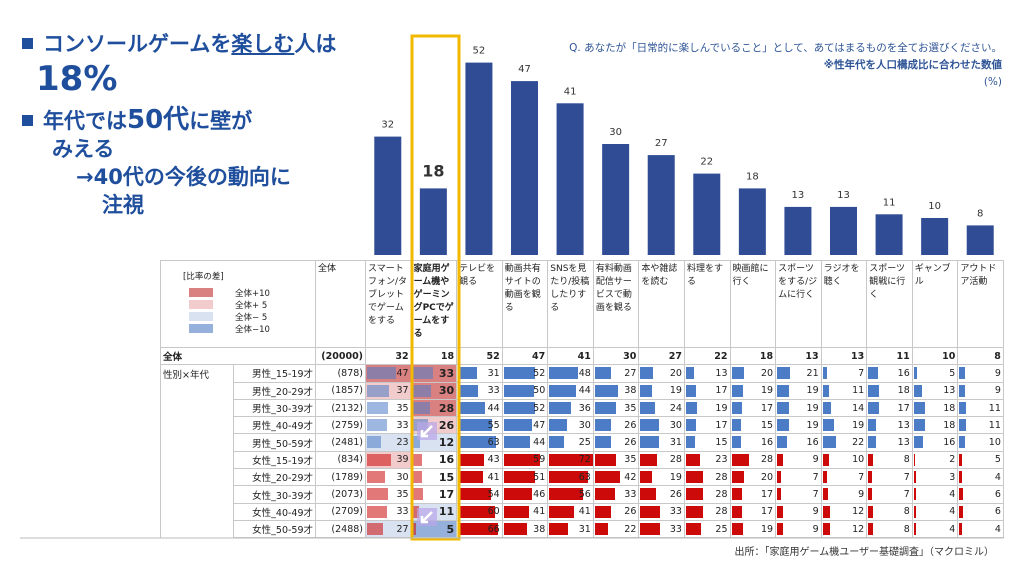 Image resolution: width=1024 pixels, height=561 pixels. I want to click on cell-value: 18, so click(903, 391).